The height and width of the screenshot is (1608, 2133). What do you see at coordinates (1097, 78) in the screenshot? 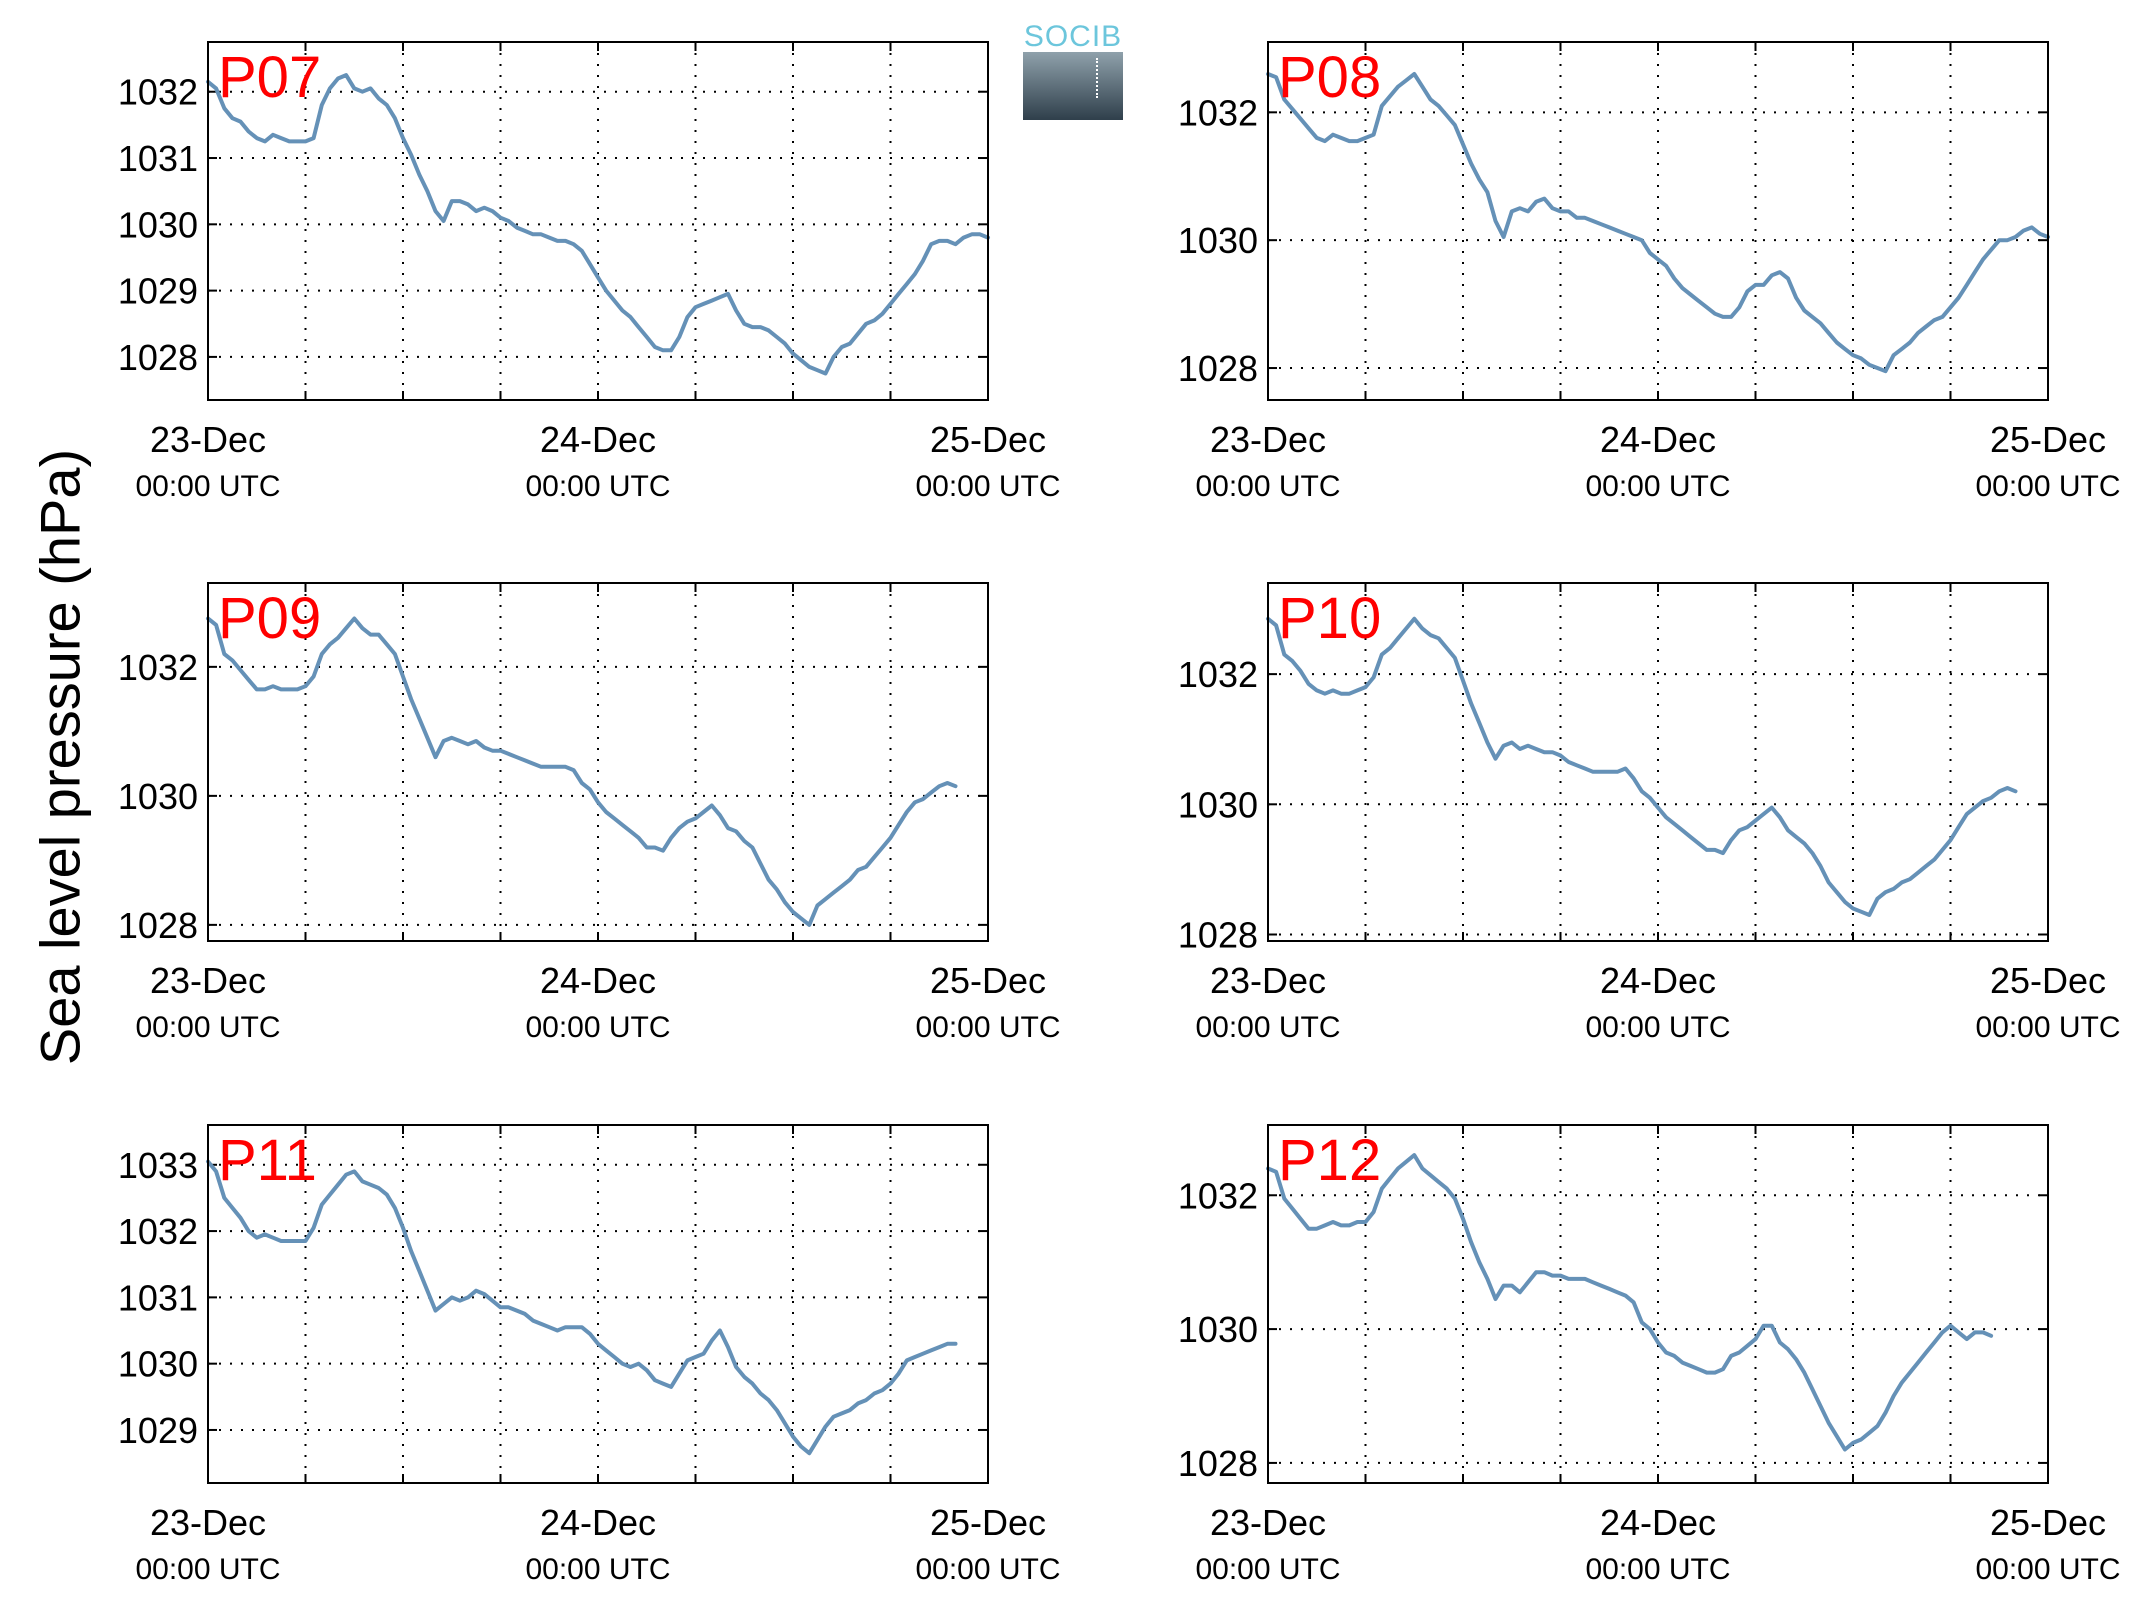
I see `logo-line` at bounding box center [1097, 78].